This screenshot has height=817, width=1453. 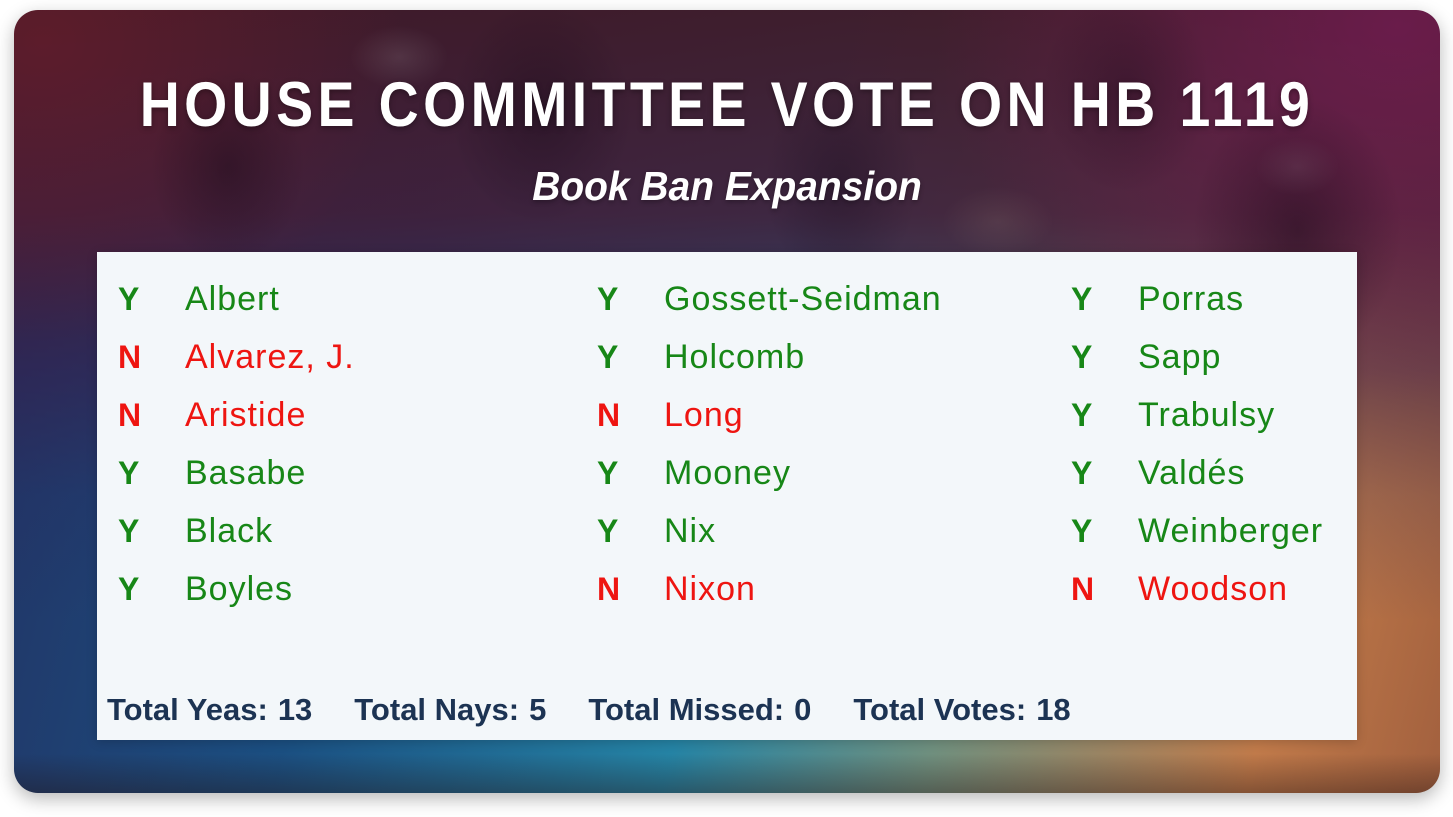 I want to click on vote-row: Y Albert, so click(x=236, y=299).